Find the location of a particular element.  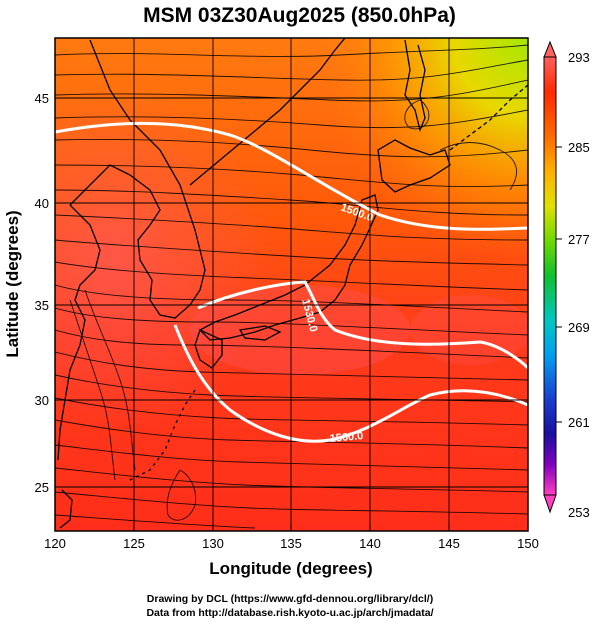

x-tick-label: 145 is located at coordinates (449, 543).